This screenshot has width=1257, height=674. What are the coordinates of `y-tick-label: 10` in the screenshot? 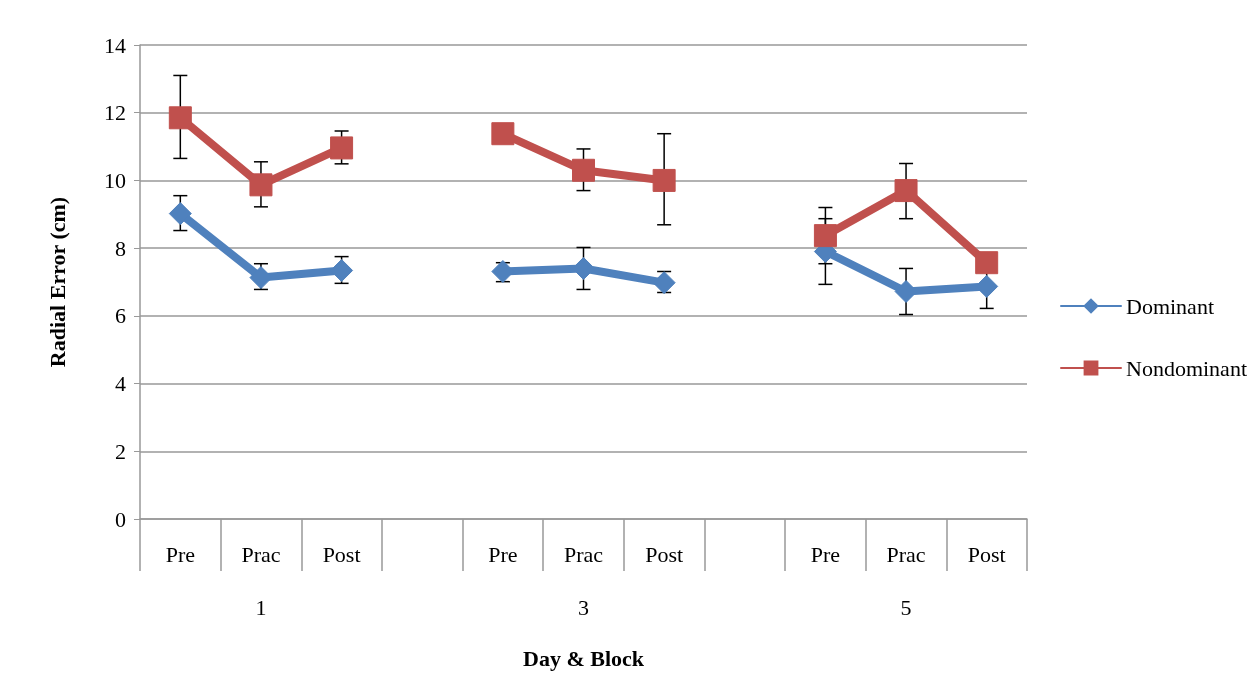 It's located at (115, 180).